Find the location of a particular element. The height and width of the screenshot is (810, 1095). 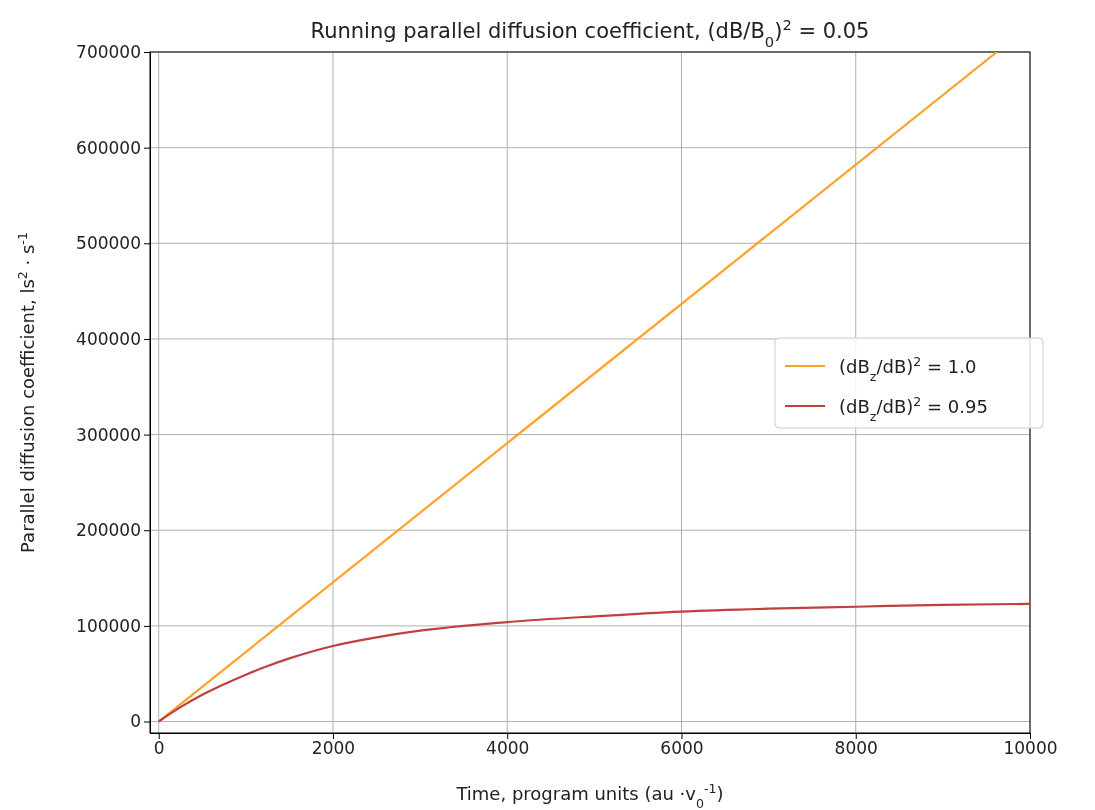

y-tick-label: 500000 is located at coordinates (108, 243).